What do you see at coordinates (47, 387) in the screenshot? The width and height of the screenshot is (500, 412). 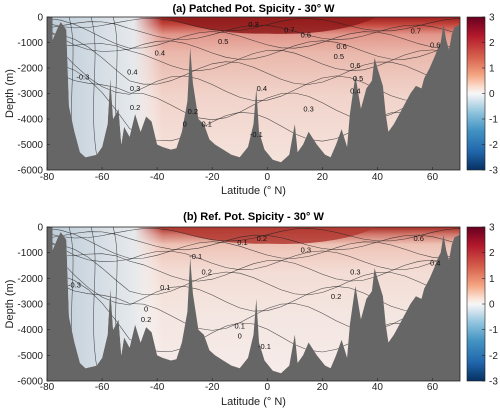 I see `x-tick-label: -80` at bounding box center [47, 387].